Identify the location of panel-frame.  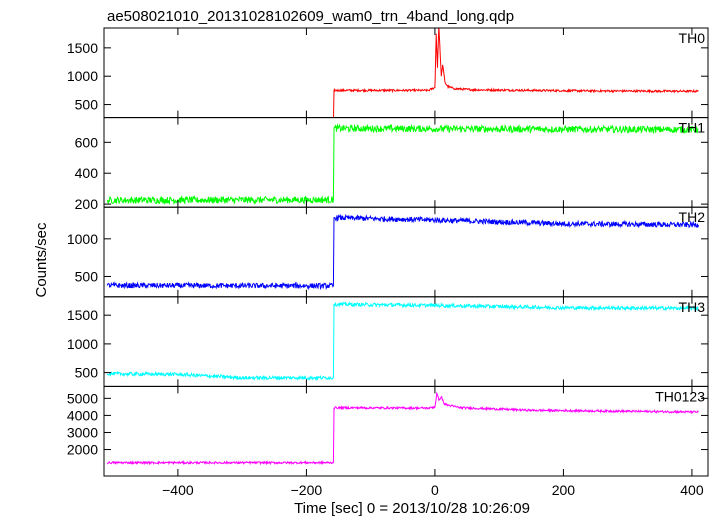
(406, 341).